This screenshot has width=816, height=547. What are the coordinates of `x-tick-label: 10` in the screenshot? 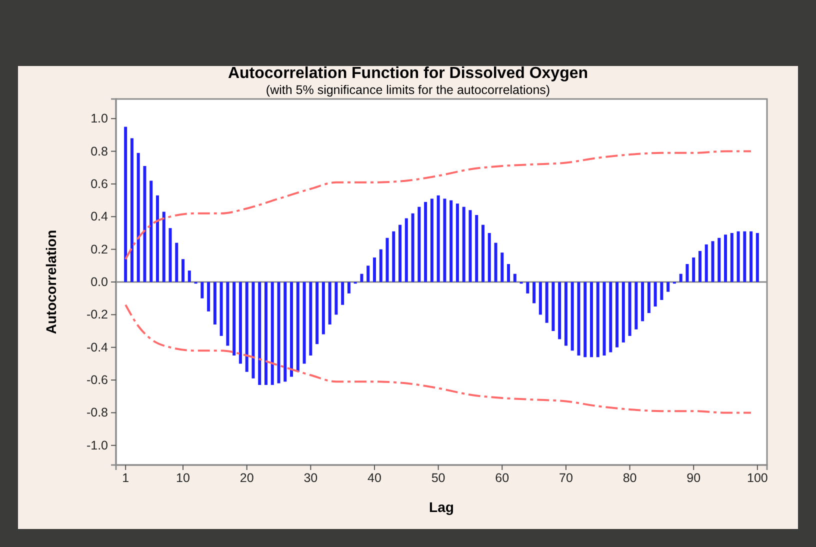 It's located at (183, 477).